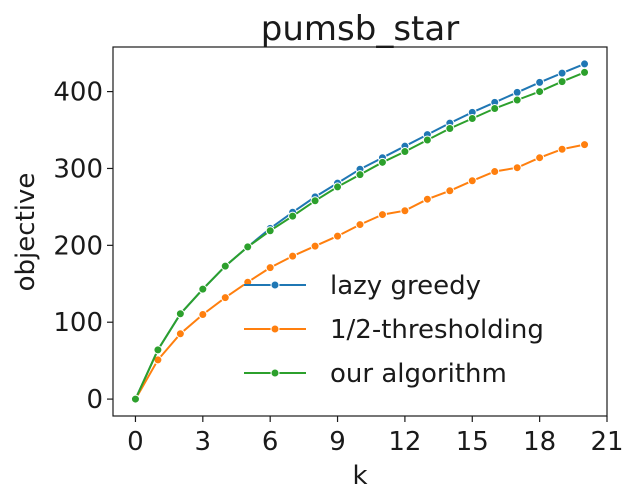 This screenshot has width=637, height=500. I want to click on y-tick-label: 100, so click(78, 323).